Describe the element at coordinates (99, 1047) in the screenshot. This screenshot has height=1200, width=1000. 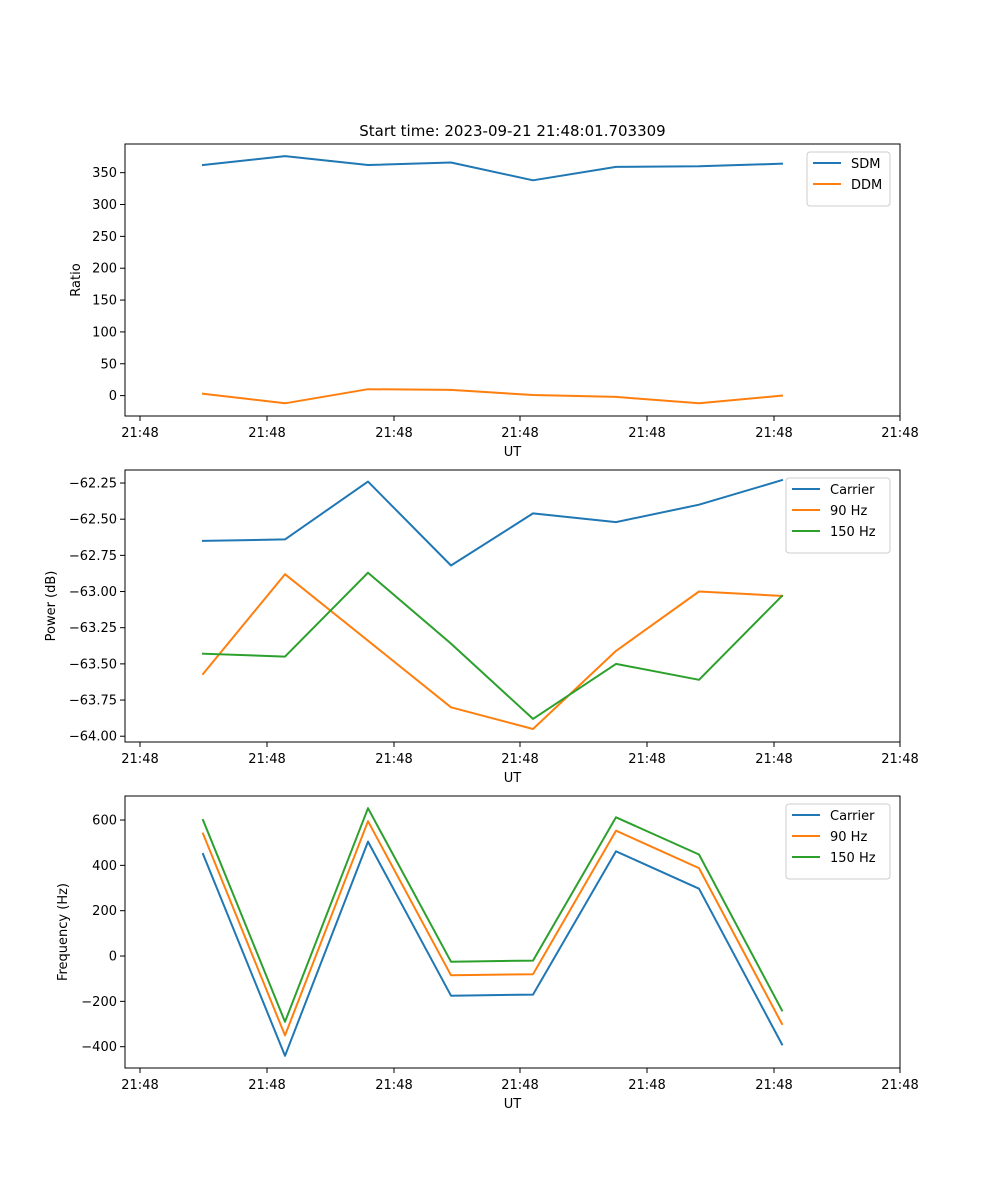
I see `y-tick-label: −400` at that location.